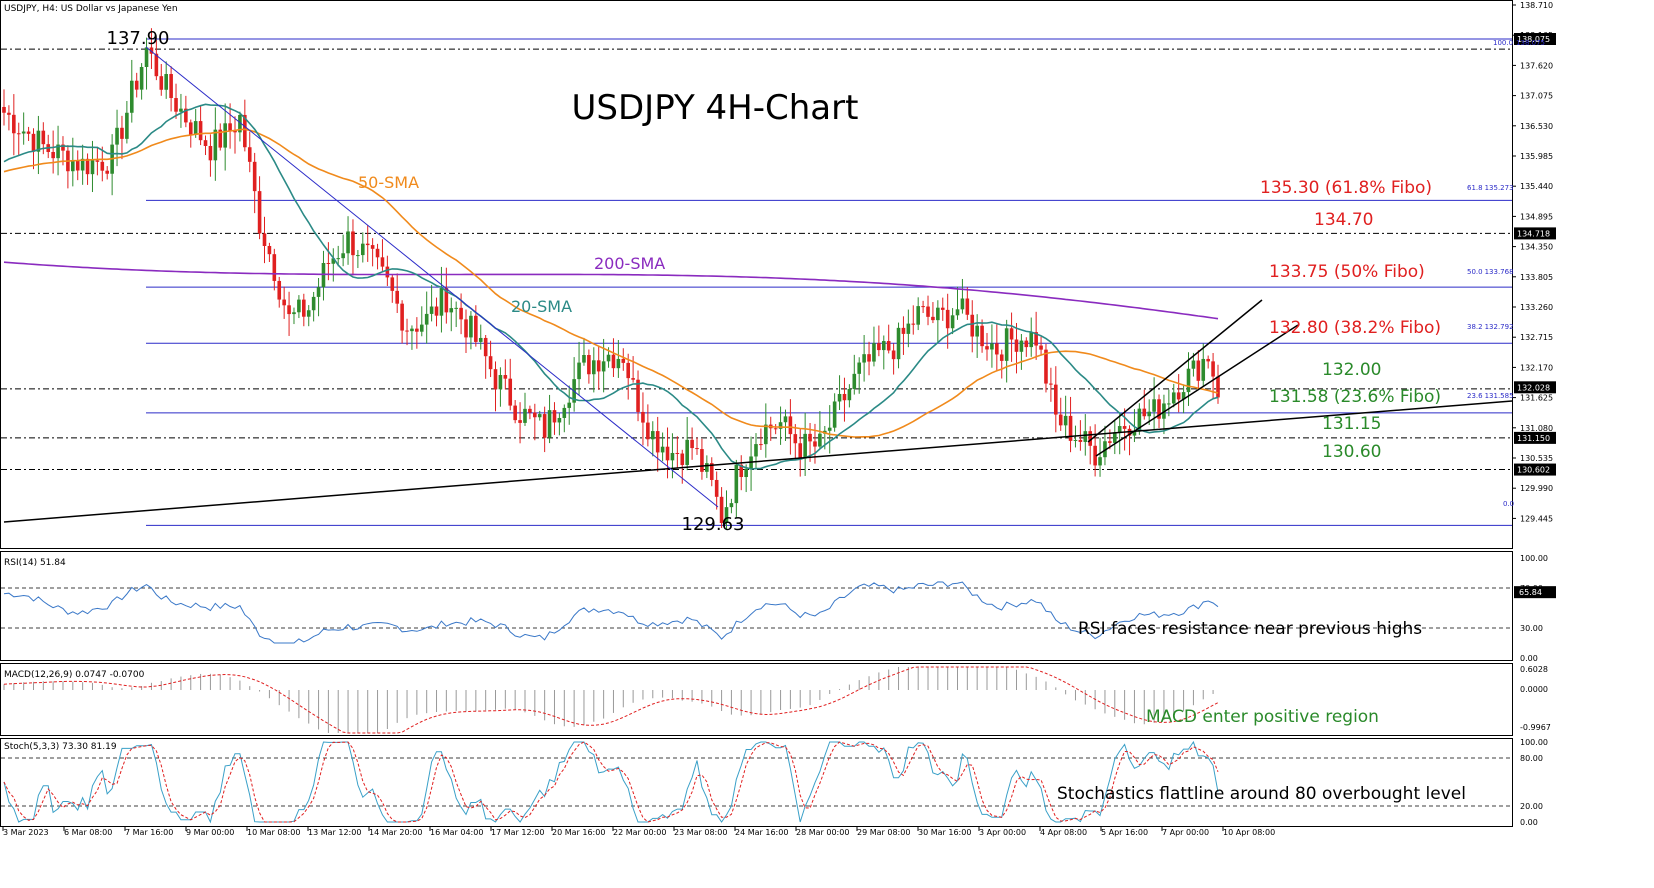  What do you see at coordinates (1533, 233) in the screenshot?
I see `price-box-label: 134.718` at bounding box center [1533, 233].